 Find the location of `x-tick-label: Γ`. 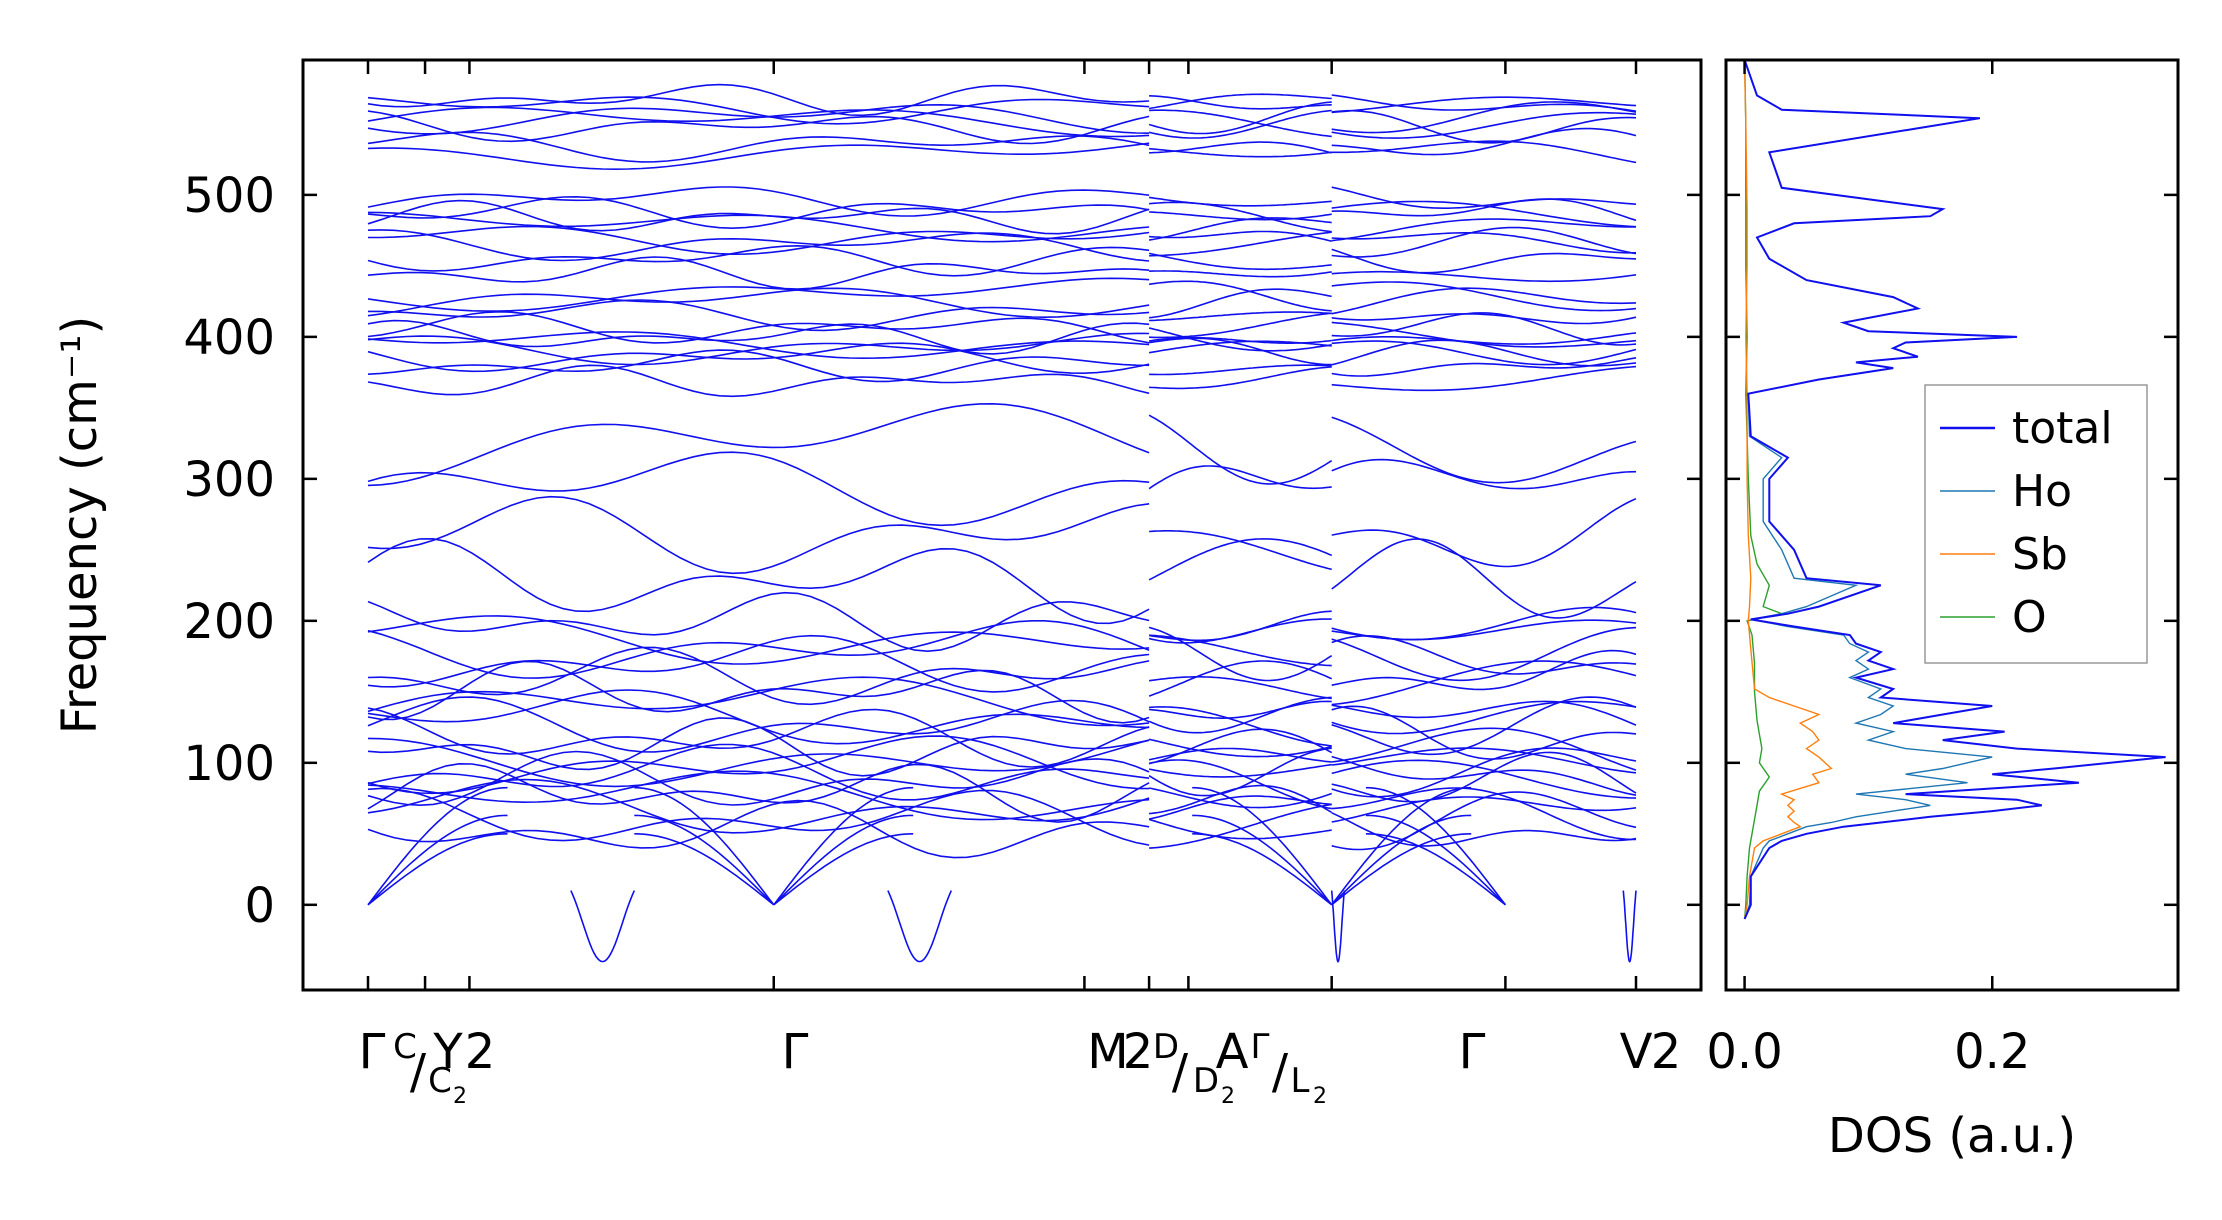

x-tick-label: Γ is located at coordinates (1472, 1052).